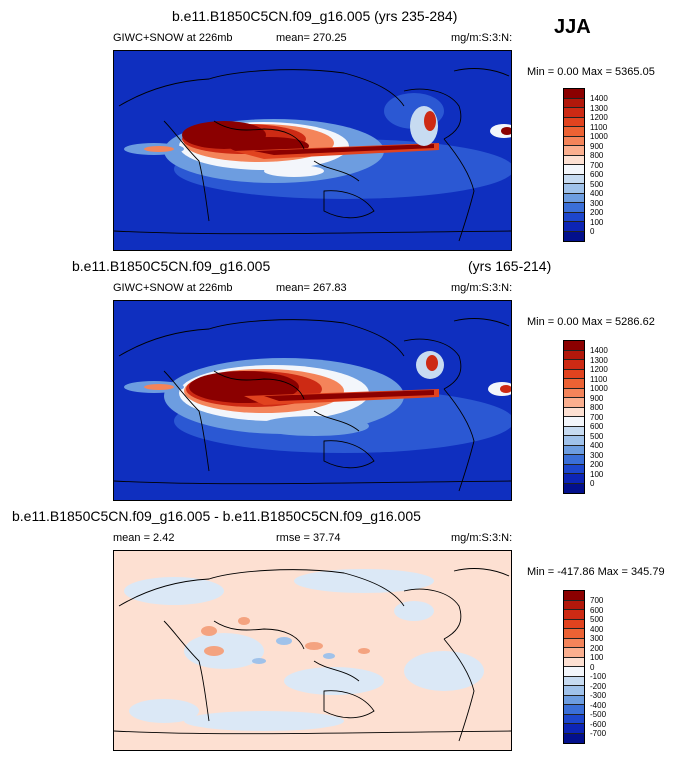  Describe the element at coordinates (317, 402) in the screenshot. I see `panel-2-field` at that location.